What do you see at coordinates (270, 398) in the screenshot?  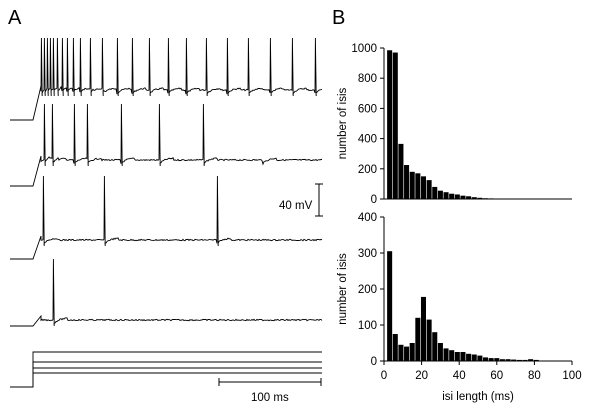 I see `time-scalebar-label: 100 ms` at bounding box center [270, 398].